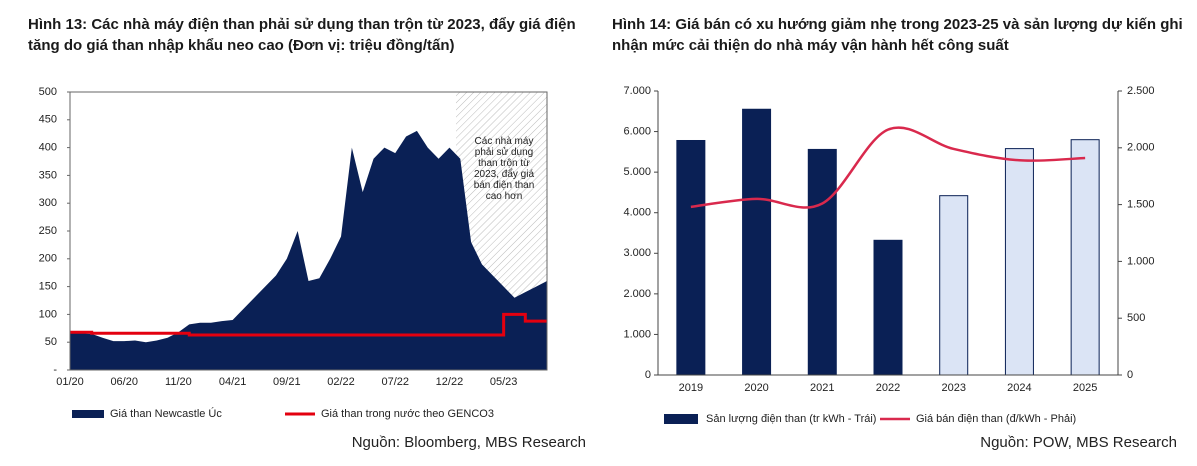 The image size is (1197, 466). Describe the element at coordinates (1141, 205) in the screenshot. I see `y2-tick-label: 1.500` at that location.